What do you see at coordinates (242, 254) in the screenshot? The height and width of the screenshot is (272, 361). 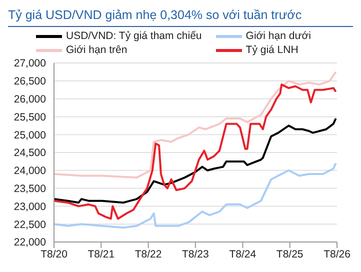 I see `x-tick-label: T8/24` at bounding box center [242, 254].